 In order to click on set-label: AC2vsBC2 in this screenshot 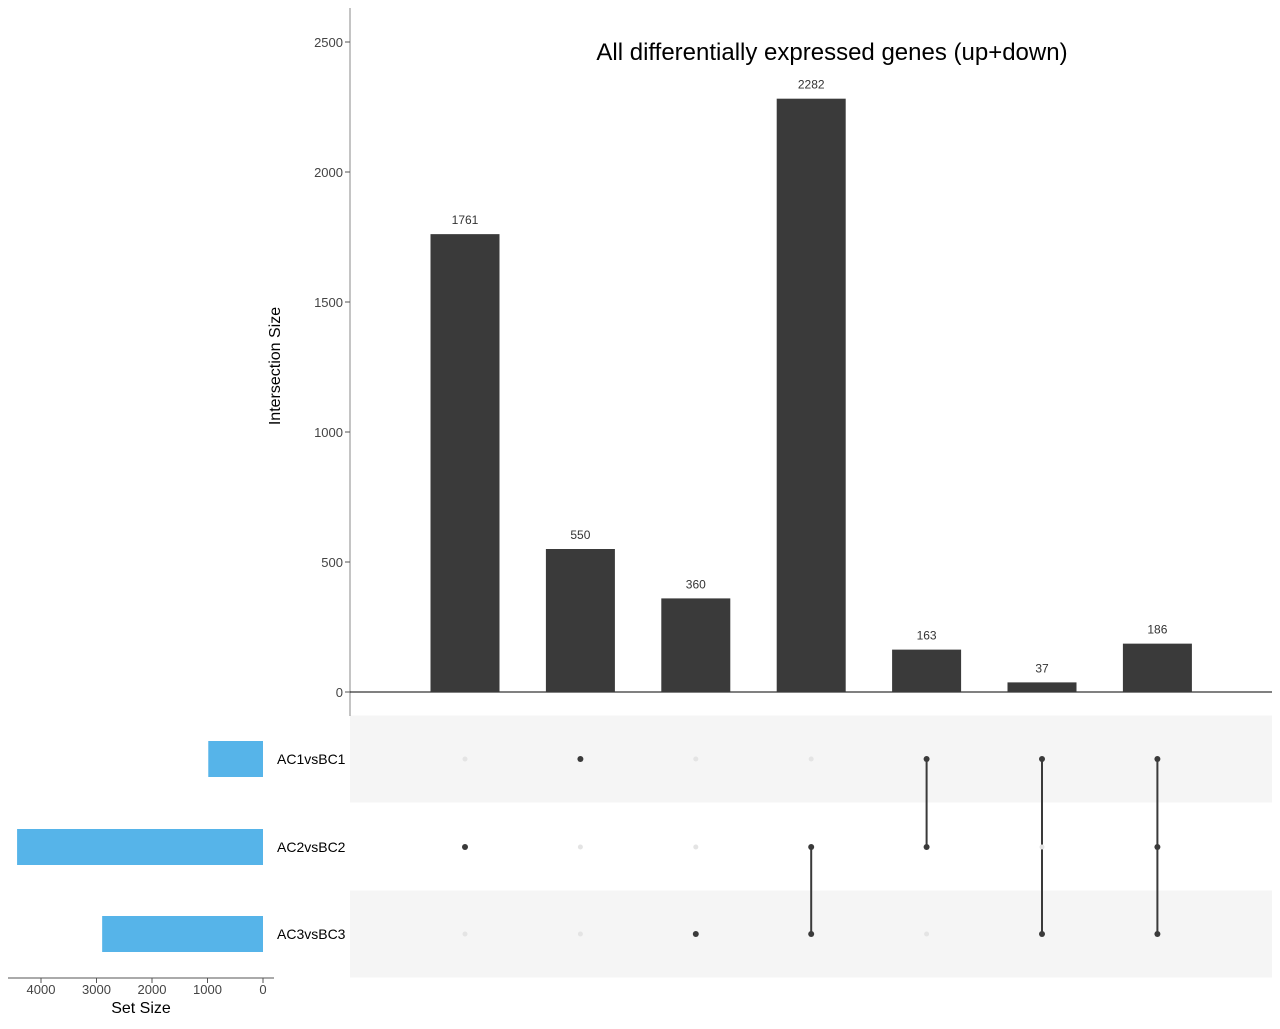, I will do `click(311, 847)`.